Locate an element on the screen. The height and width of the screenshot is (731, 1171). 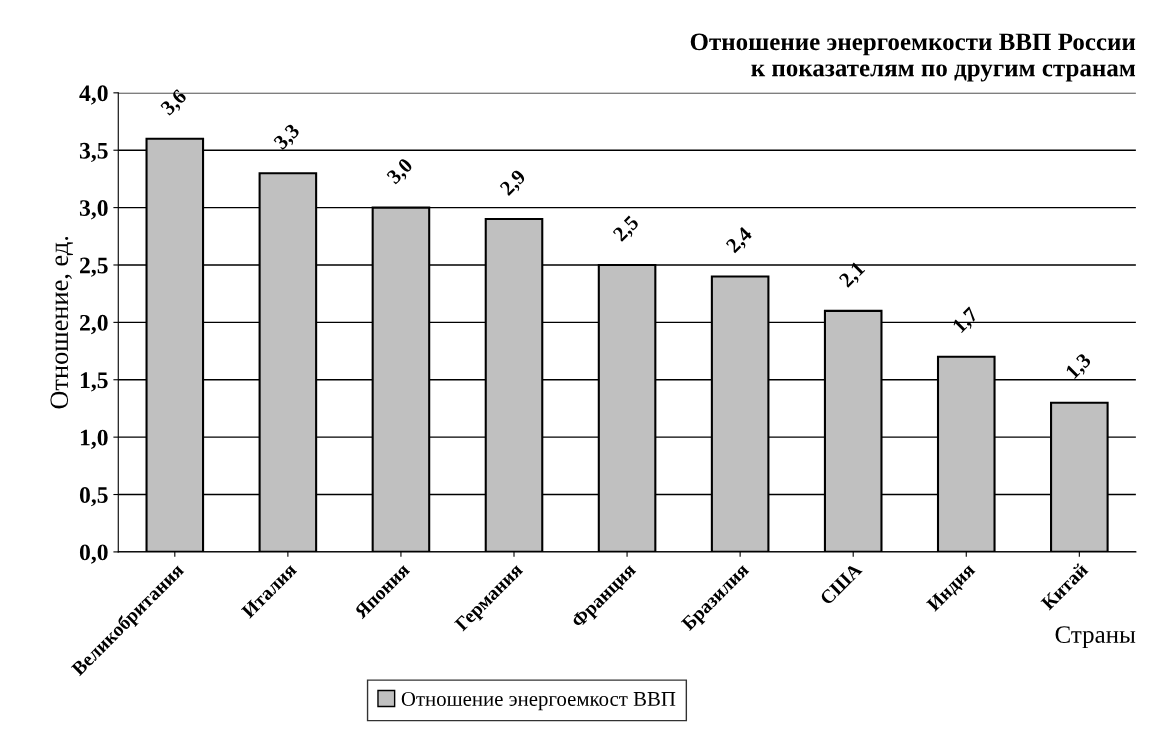
y-tick-label: 2,0 is located at coordinates (94, 324).